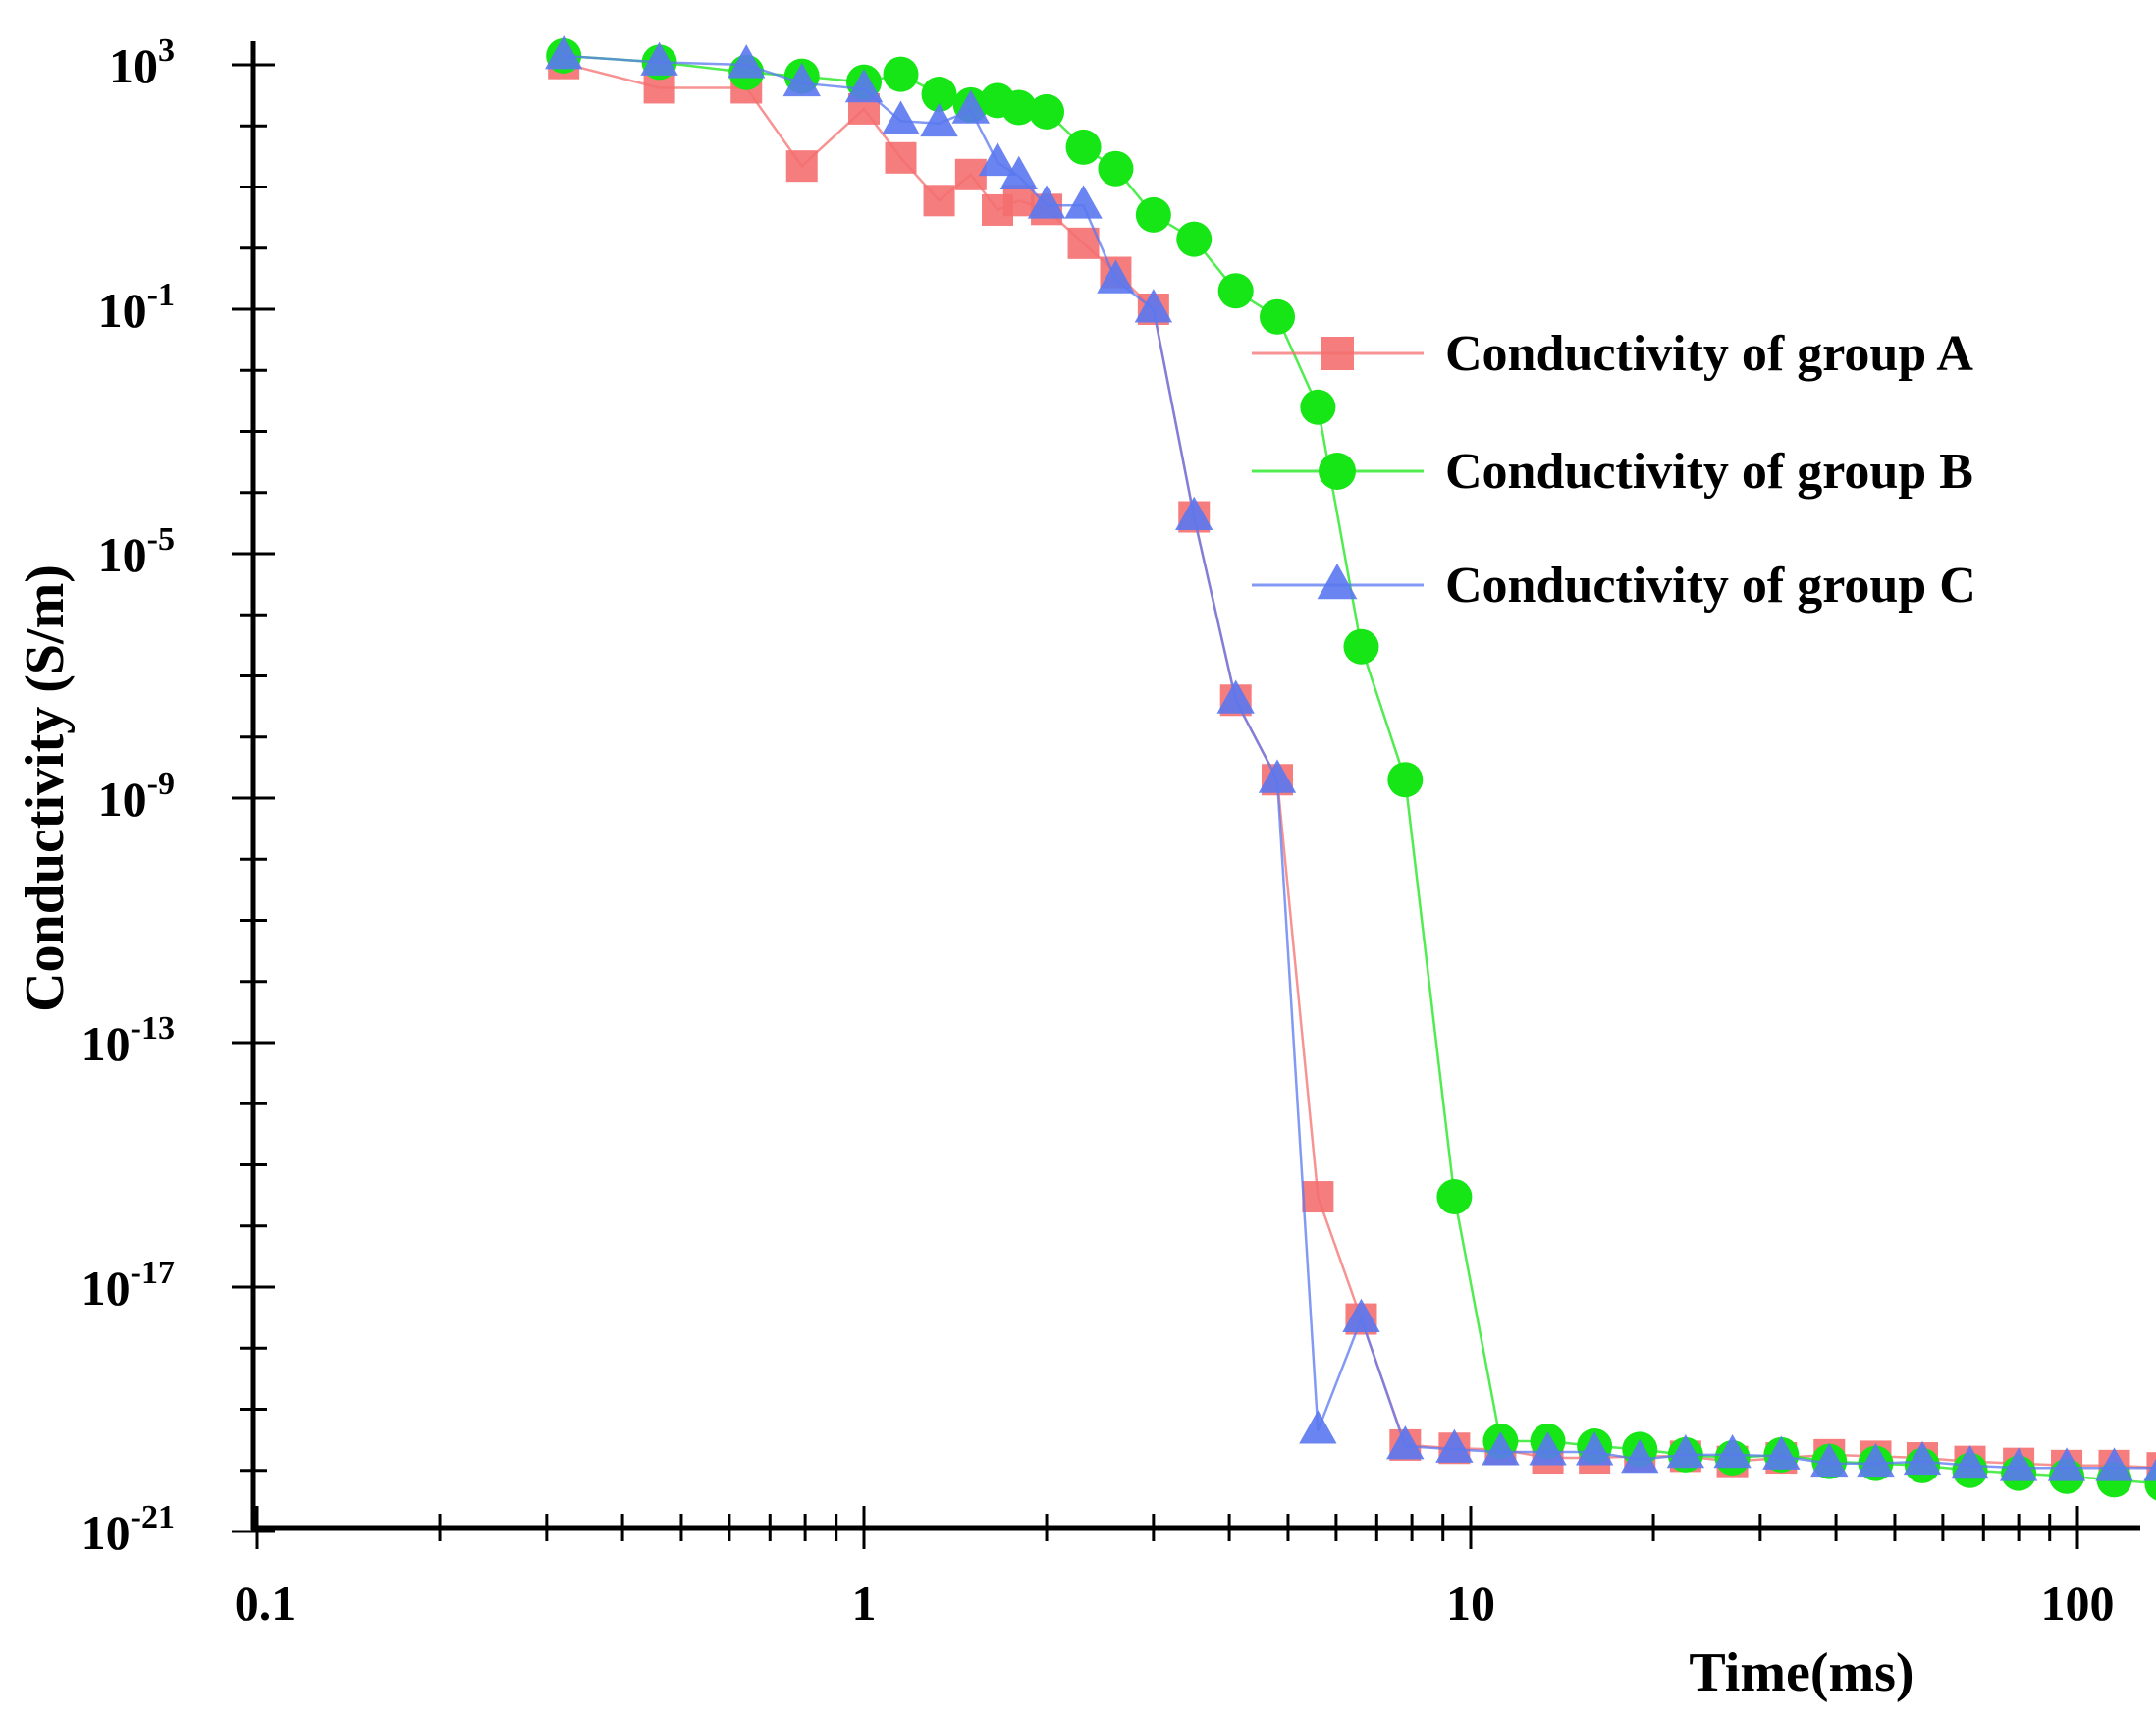 This screenshot has height=1720, width=2156. Describe the element at coordinates (2078, 1603) in the screenshot. I see `x-tick-label: 100` at that location.